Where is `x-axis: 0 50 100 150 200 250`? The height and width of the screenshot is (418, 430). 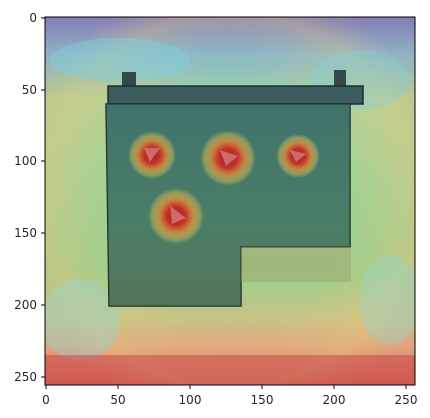 x-axis: 0 50 100 150 200 250 is located at coordinates (229, 396).